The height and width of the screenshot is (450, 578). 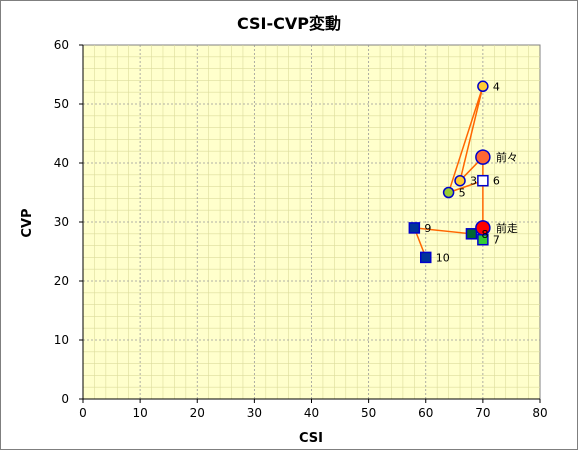 What do you see at coordinates (443, 257) in the screenshot?
I see `data-label-10: 10` at bounding box center [443, 257].